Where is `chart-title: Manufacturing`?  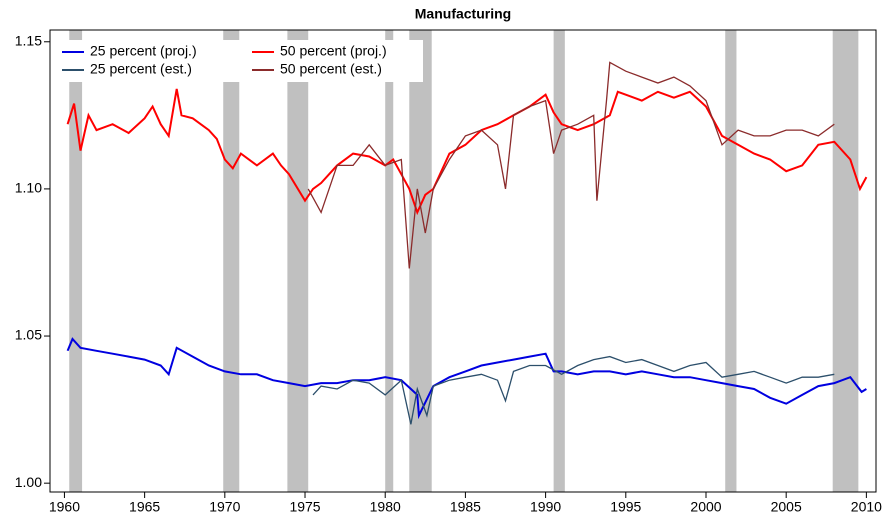
chart-title: Manufacturing is located at coordinates (463, 14).